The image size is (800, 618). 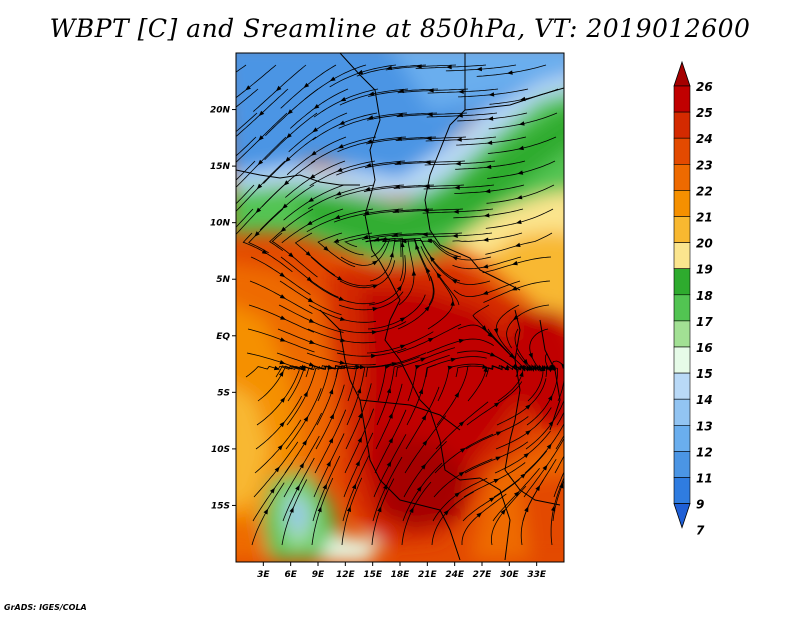 I want to click on colorbar-label: 13, so click(x=704, y=426).